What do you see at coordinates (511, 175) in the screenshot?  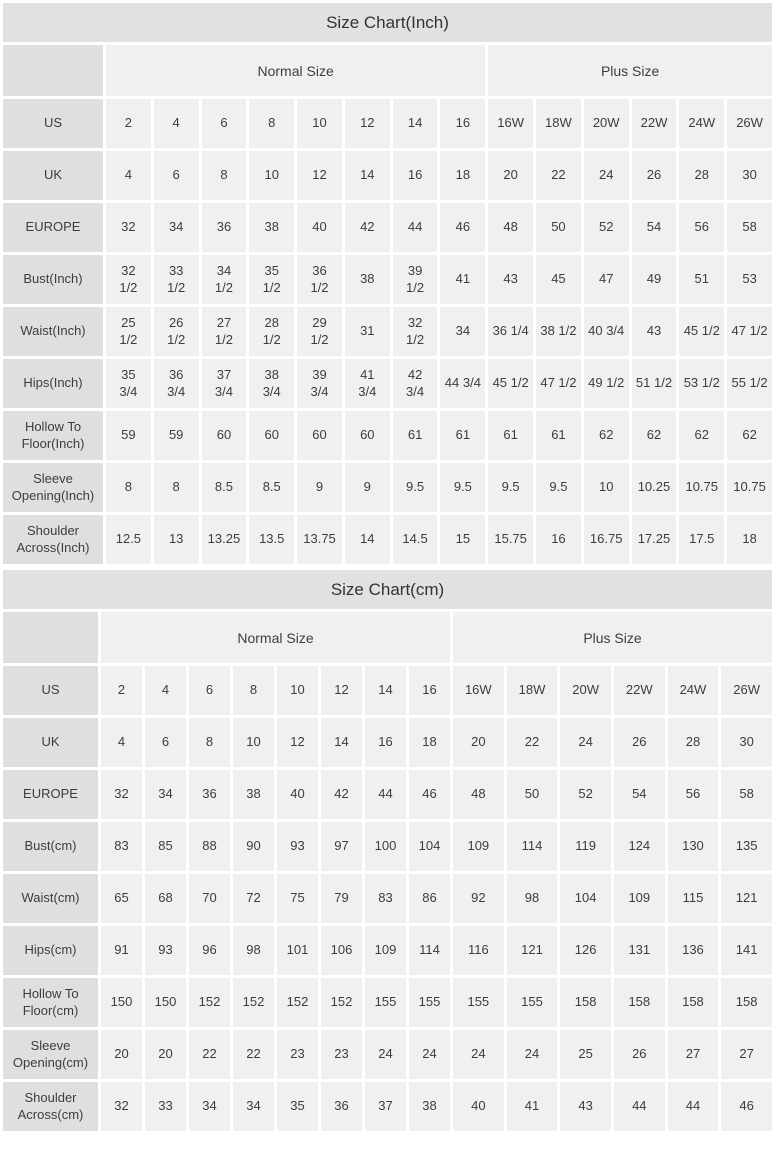 I see `size-cell: 20` at bounding box center [511, 175].